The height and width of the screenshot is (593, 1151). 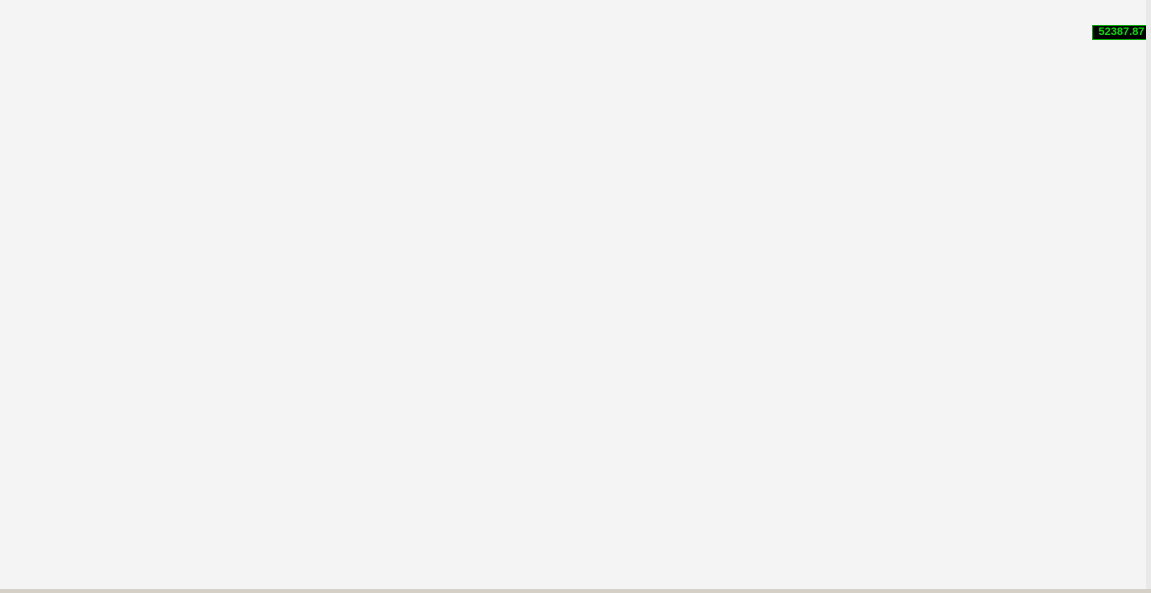 I want to click on window-right-edge, so click(x=1148, y=296).